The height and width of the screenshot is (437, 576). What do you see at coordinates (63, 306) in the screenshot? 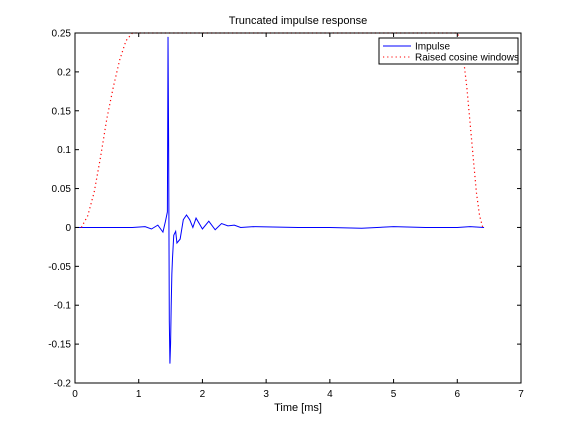
I see `y-tick-label: -0.1` at bounding box center [63, 306].